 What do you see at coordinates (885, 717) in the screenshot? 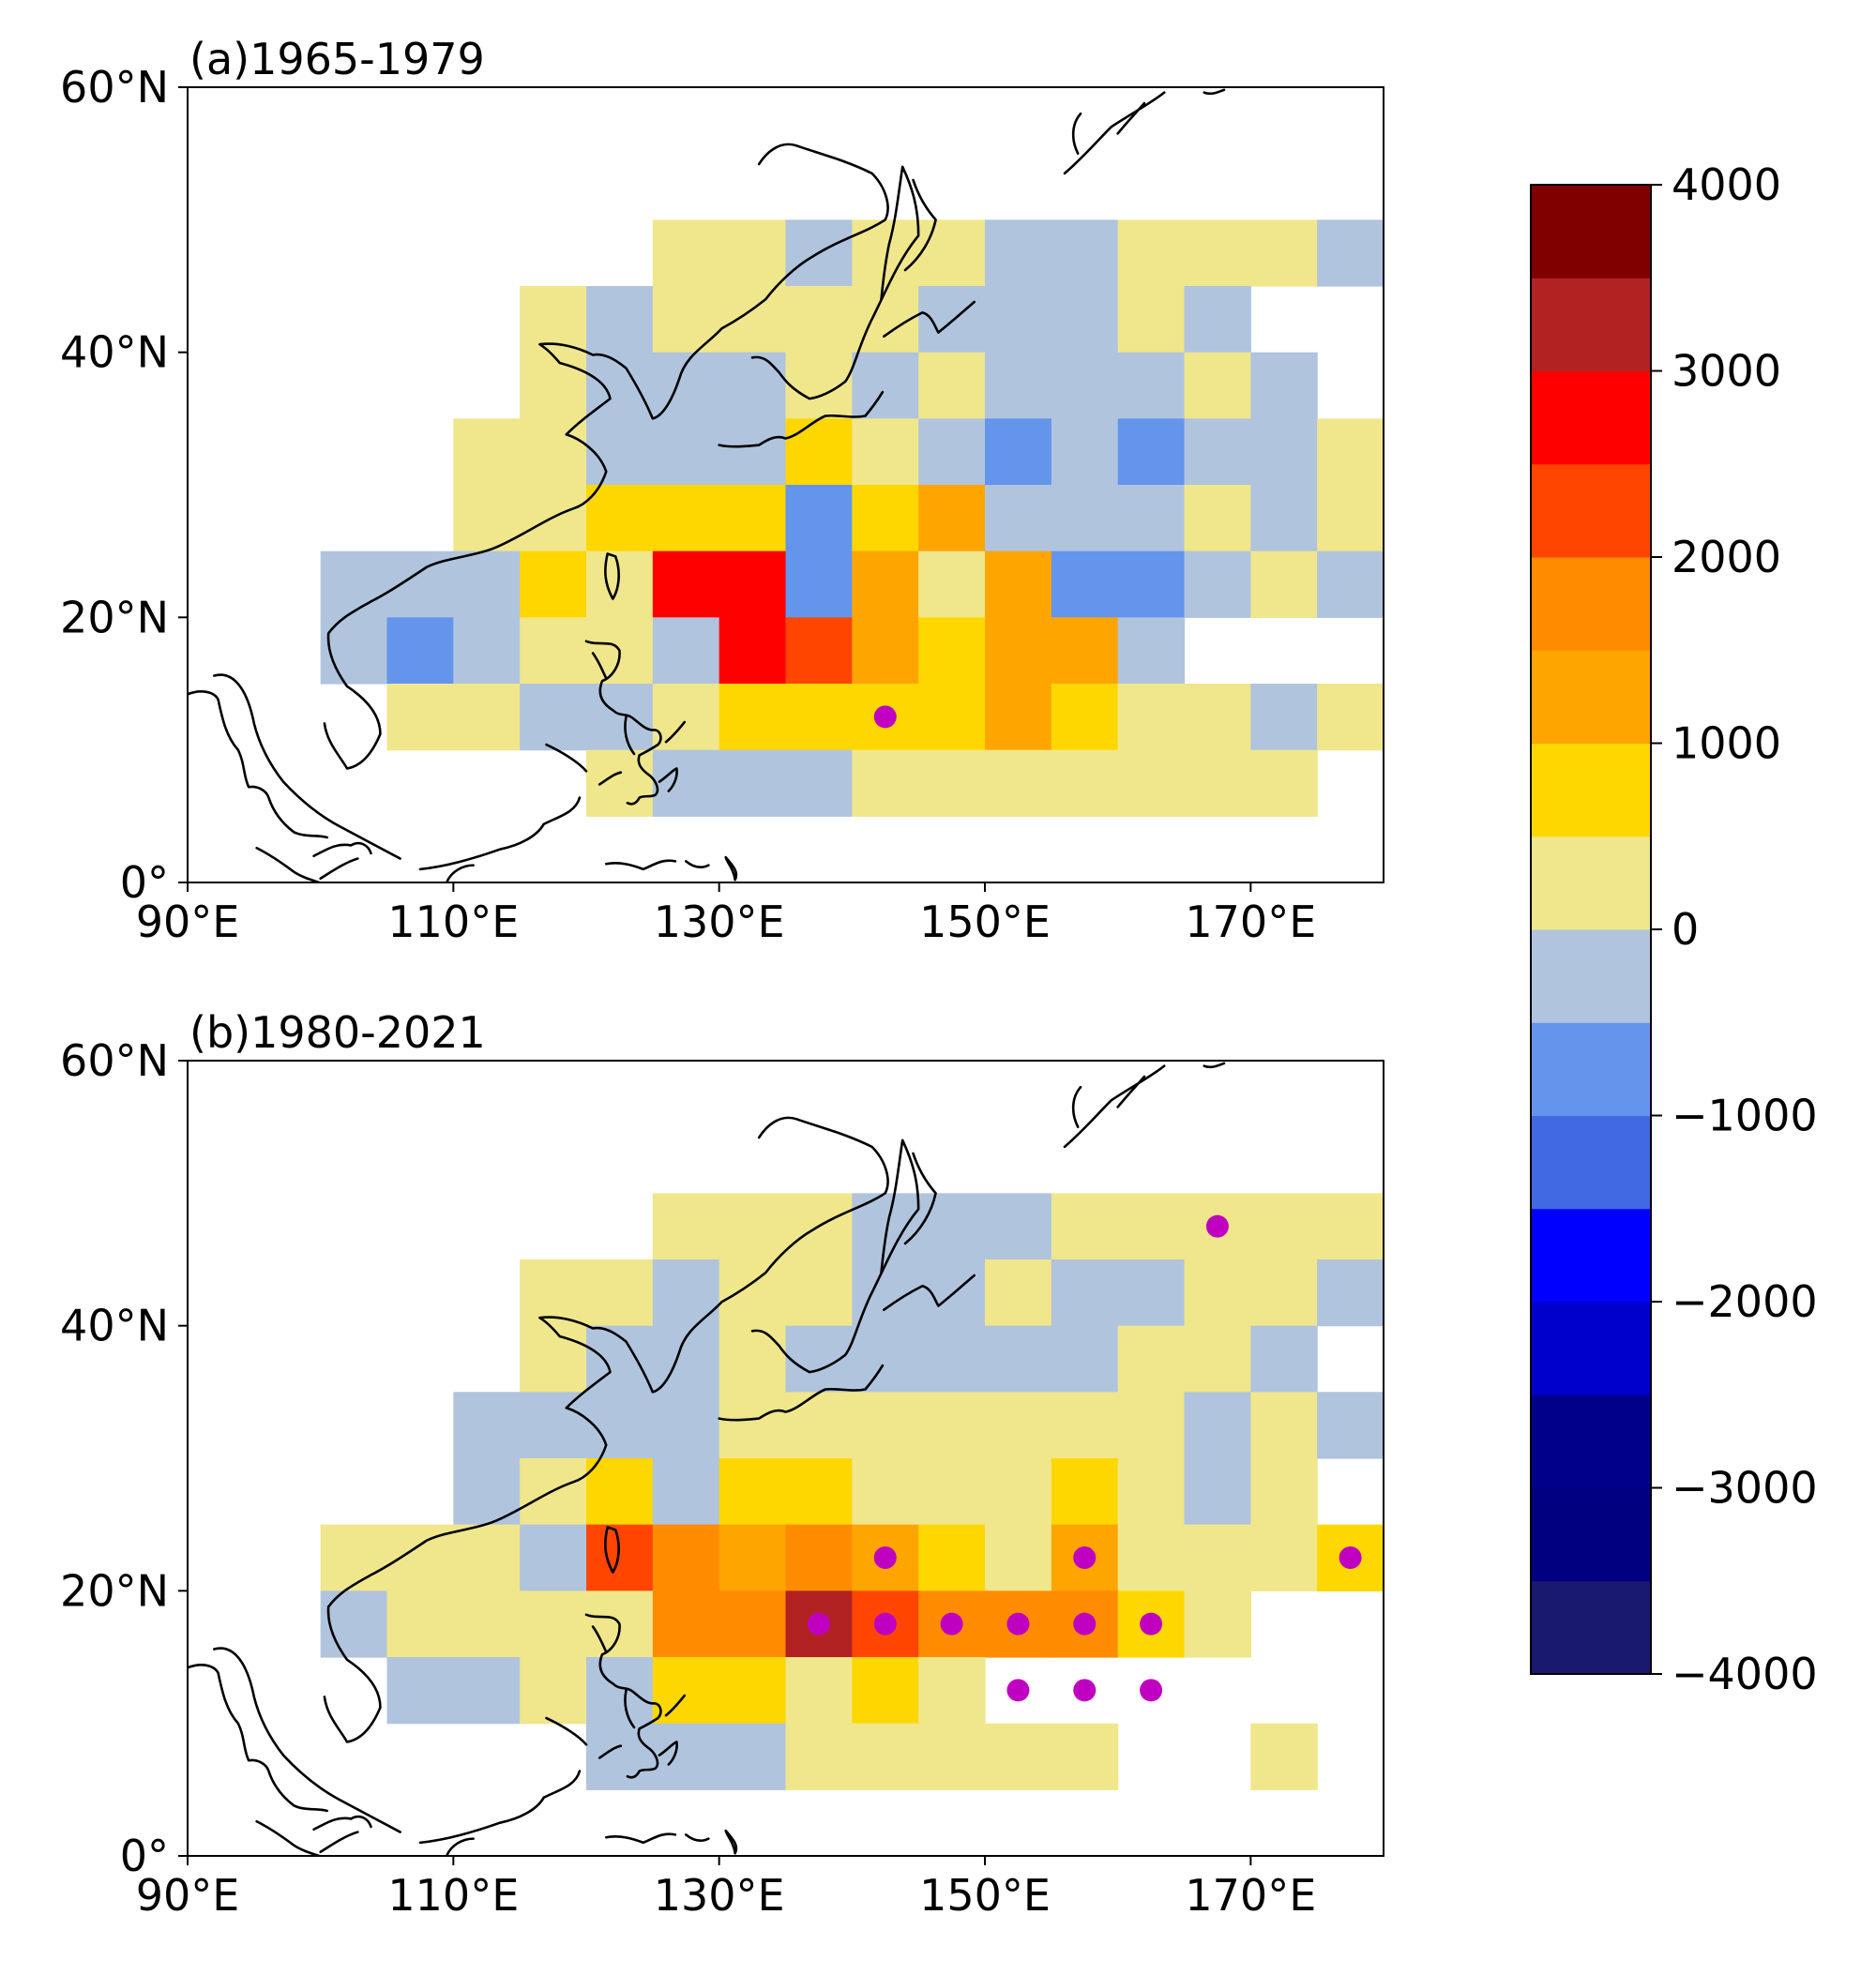
I see `significance-markers` at bounding box center [885, 717].